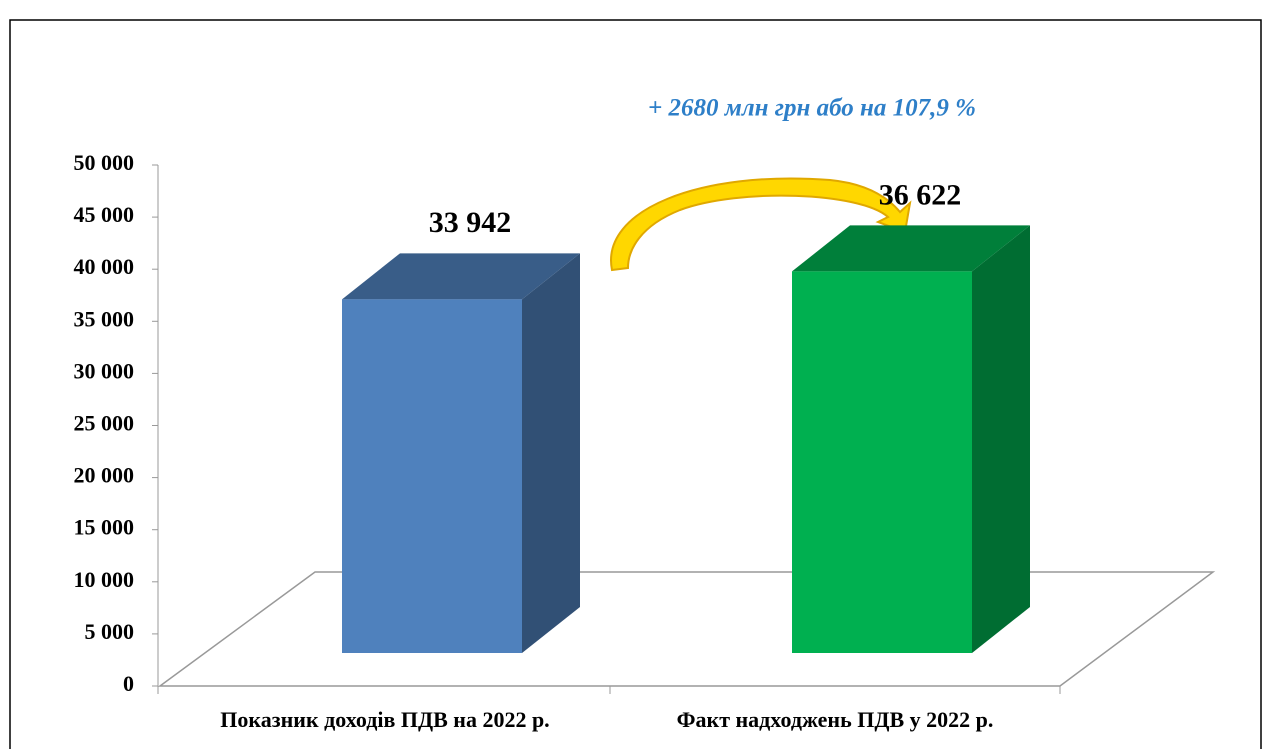 The height and width of the screenshot is (749, 1271). Describe the element at coordinates (470, 222) in the screenshot. I see `value-label: 33 942` at that location.